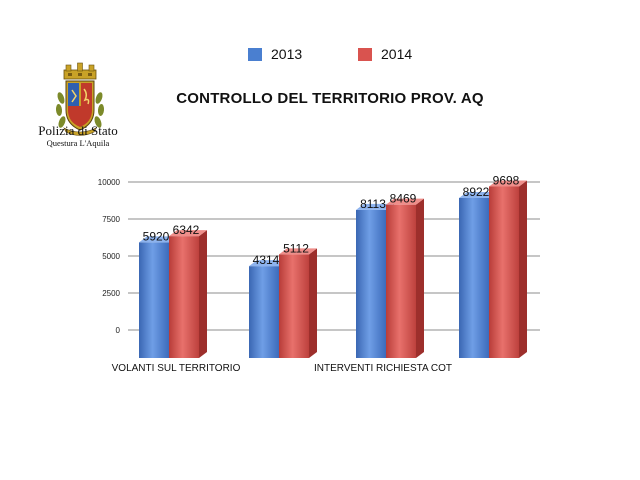  I want to click on chart-legend: 2013 2014, so click(348, 54).